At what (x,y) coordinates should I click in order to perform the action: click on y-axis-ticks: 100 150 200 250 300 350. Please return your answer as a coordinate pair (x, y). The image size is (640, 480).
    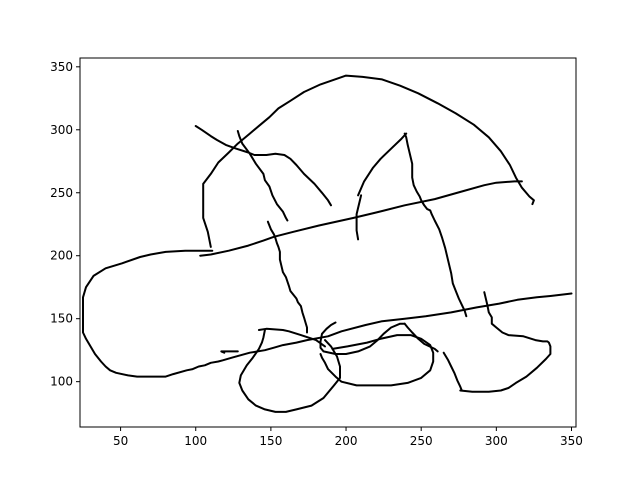
    Looking at the image, I should click on (65, 224).